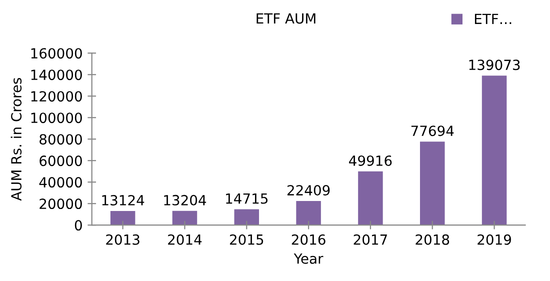  I want to click on data-label: 77694, so click(432, 131).